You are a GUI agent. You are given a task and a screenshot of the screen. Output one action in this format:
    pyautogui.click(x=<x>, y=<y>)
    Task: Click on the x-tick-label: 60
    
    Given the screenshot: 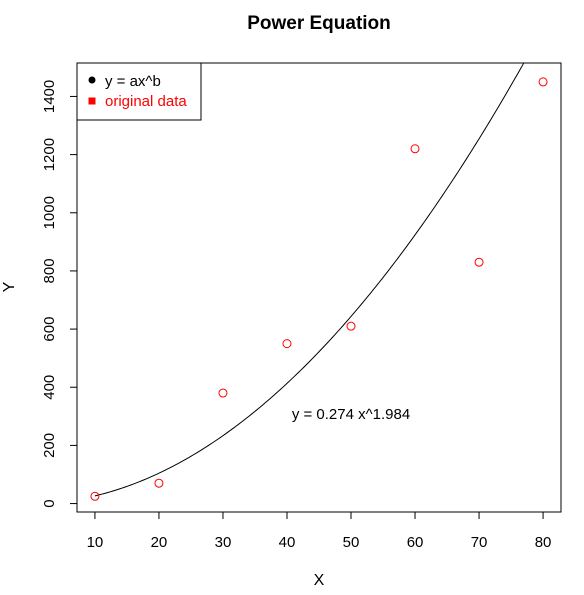 What is the action you would take?
    pyautogui.click(x=415, y=542)
    